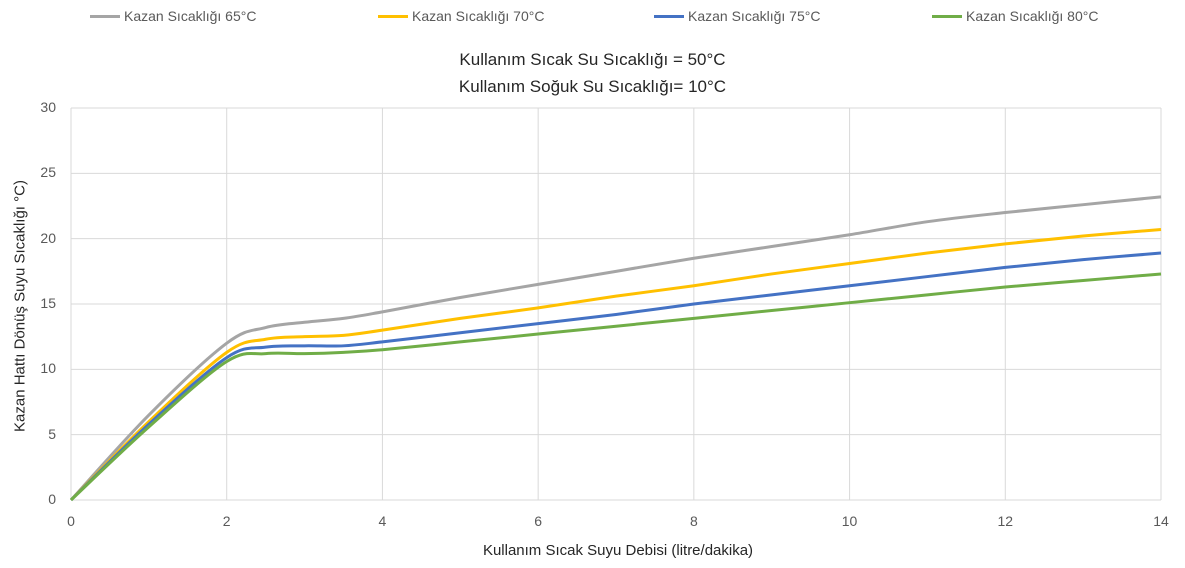 Image resolution: width=1185 pixels, height=568 pixels. I want to click on legend-label-75: Kazan Sıcaklığı 75°C, so click(754, 16).